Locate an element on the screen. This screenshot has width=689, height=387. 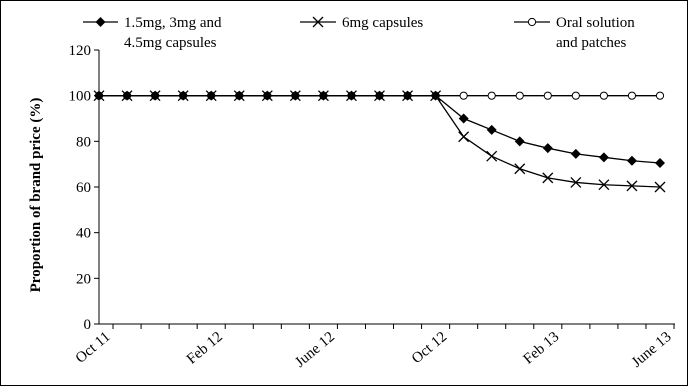
y-tick-label: 60 is located at coordinates (83, 188).